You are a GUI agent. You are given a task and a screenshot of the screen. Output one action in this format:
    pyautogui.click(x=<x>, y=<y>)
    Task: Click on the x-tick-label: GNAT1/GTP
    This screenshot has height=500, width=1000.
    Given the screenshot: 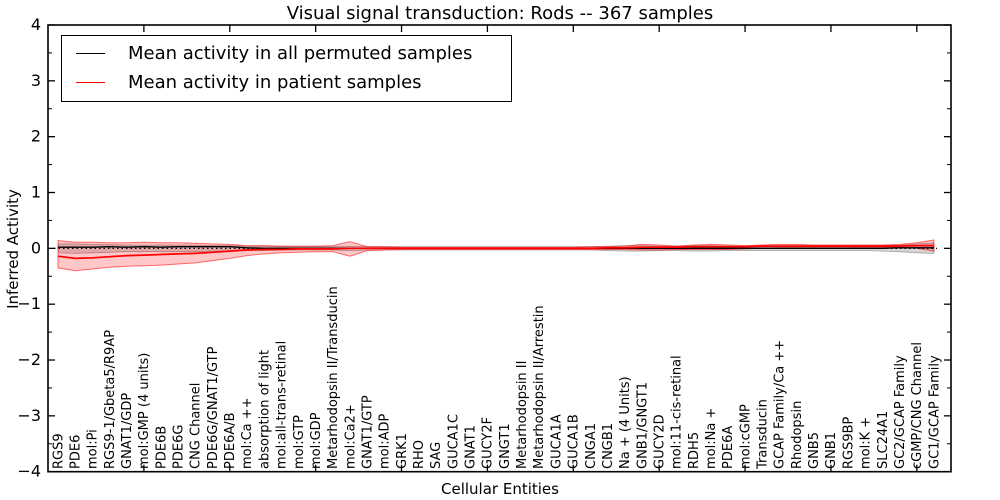 What is the action you would take?
    pyautogui.click(x=367, y=432)
    